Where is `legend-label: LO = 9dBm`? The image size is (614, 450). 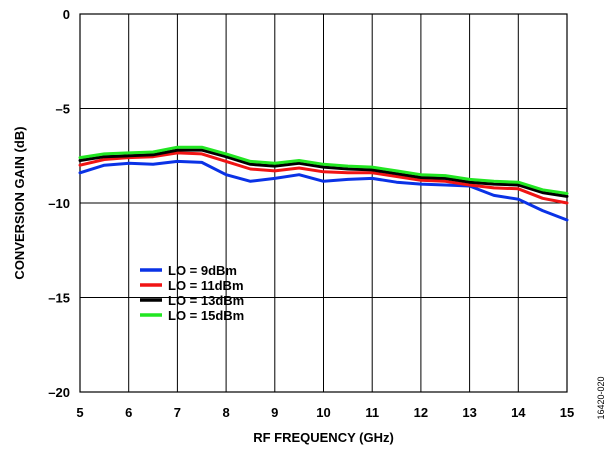 legend-label: LO = 9dBm is located at coordinates (202, 270).